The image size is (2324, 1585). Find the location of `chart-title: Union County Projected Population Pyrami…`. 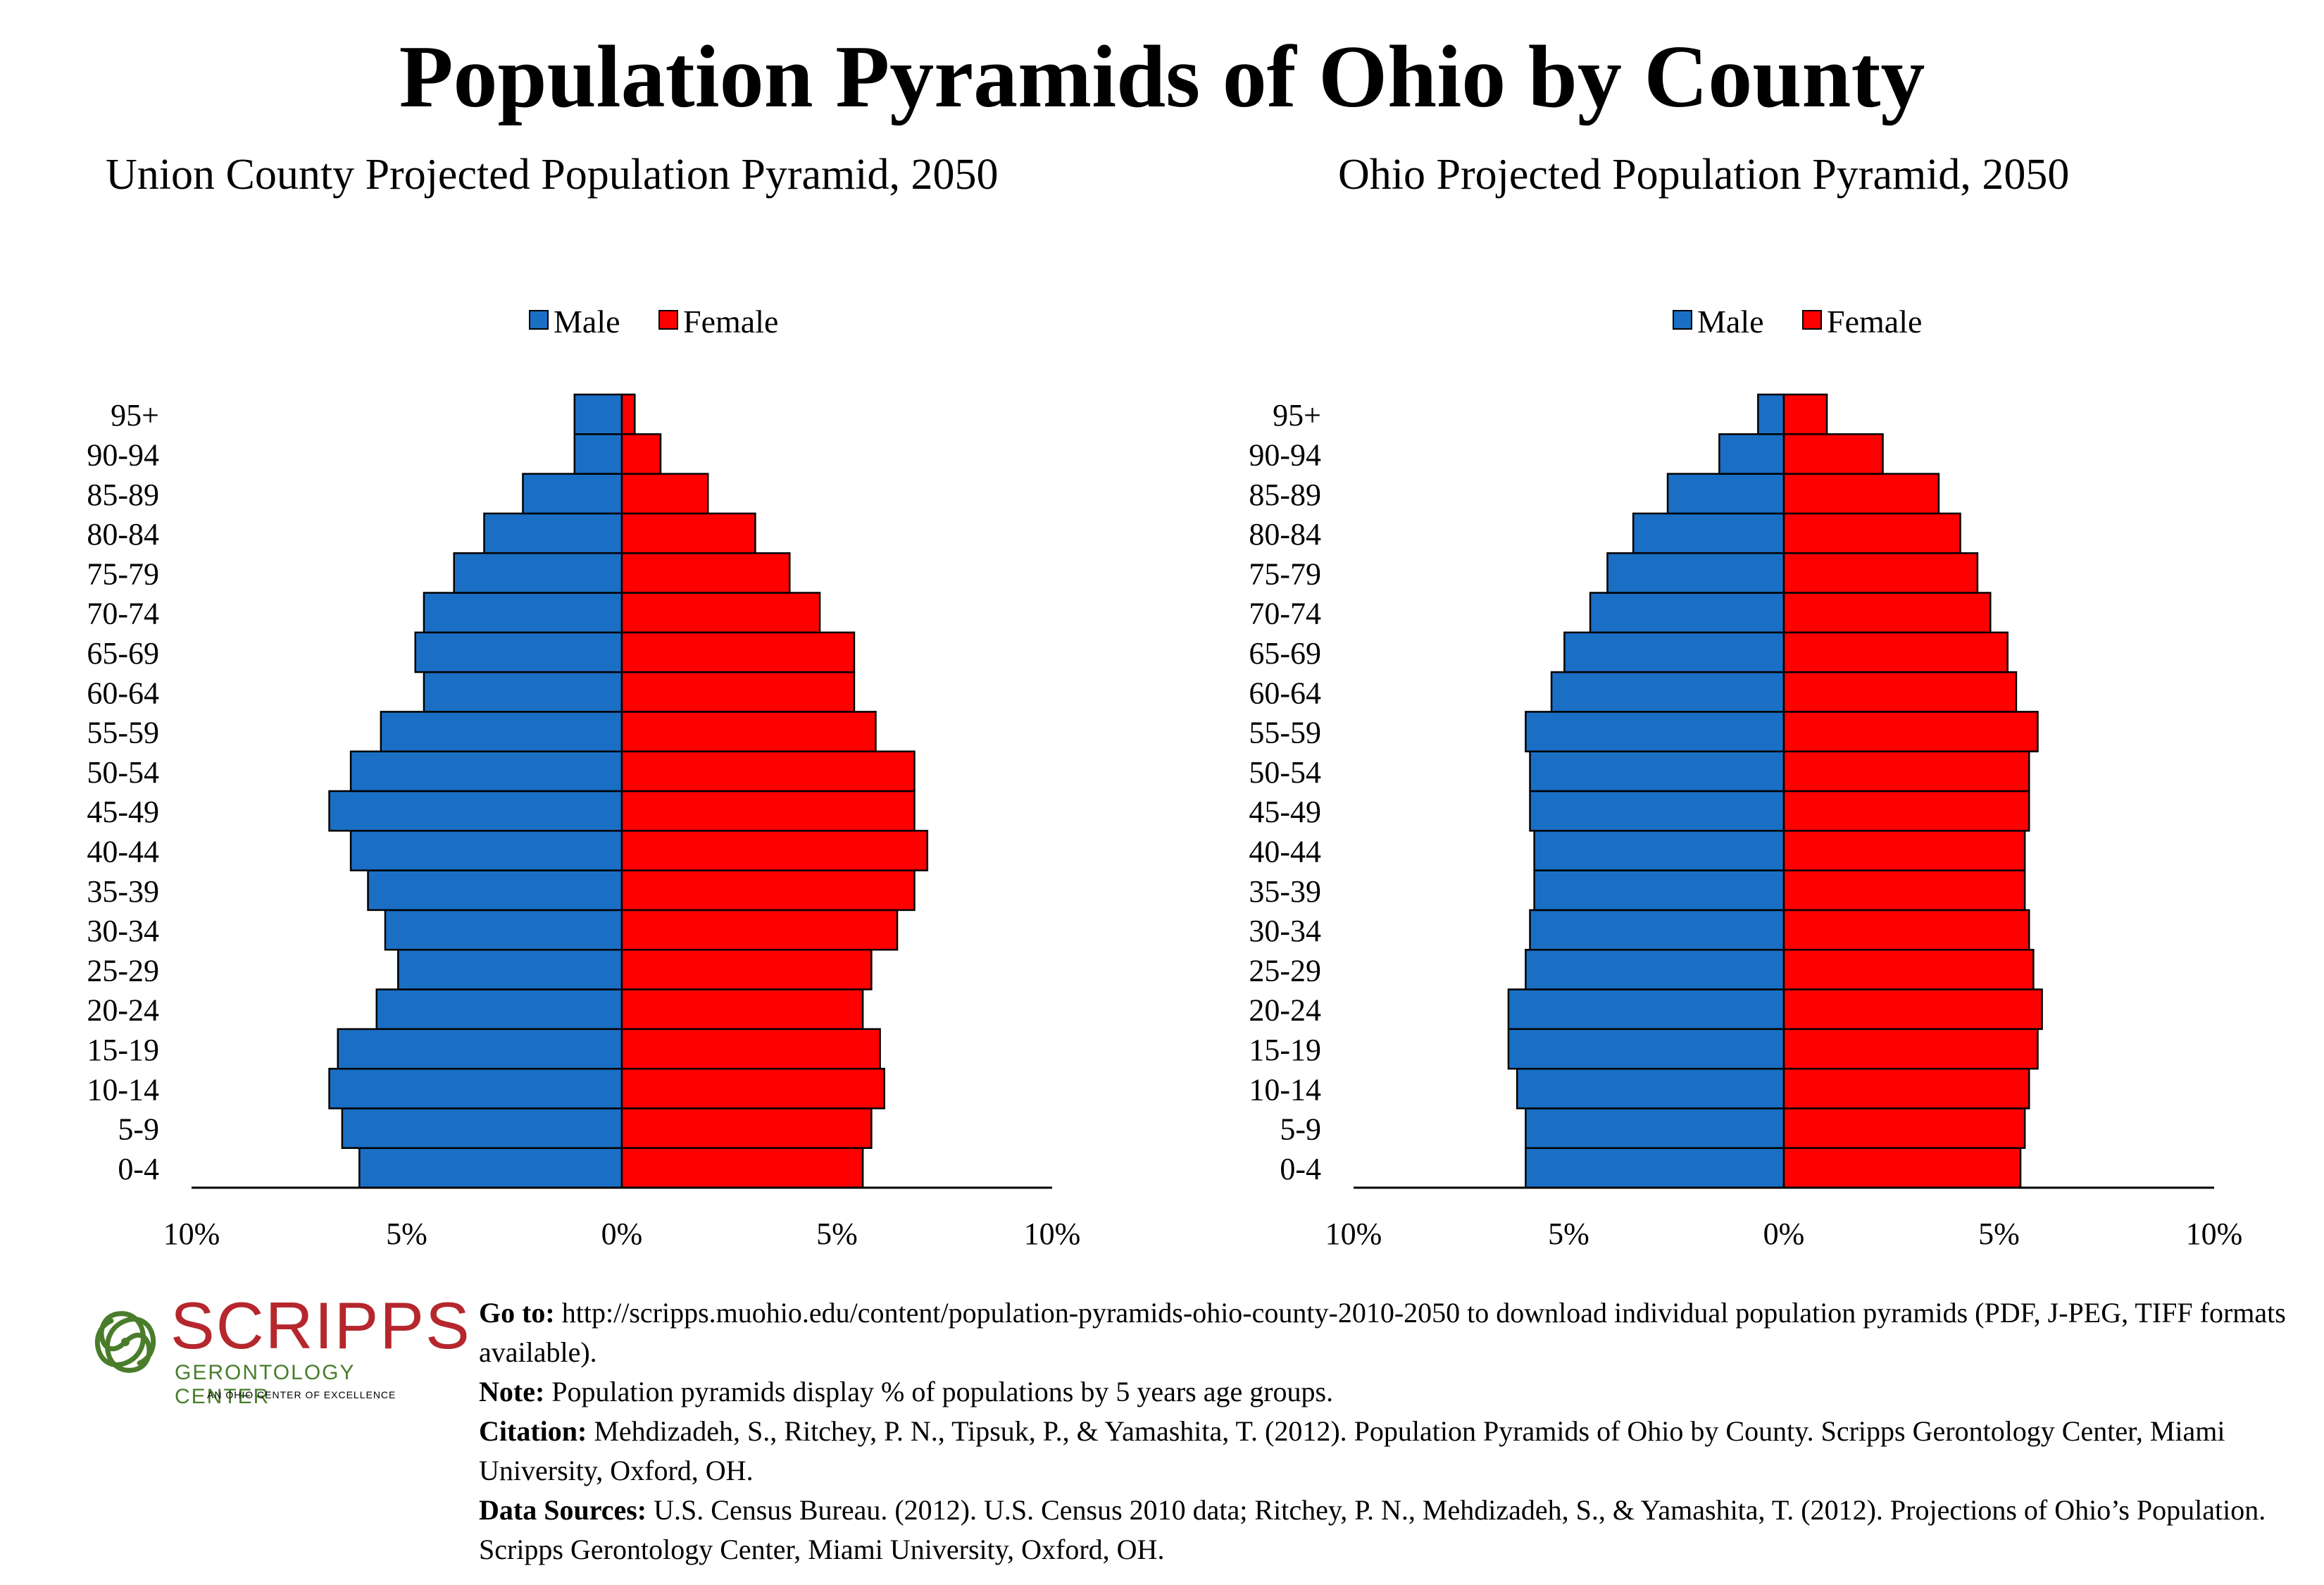

chart-title: Union County Projected Population Pyrami… is located at coordinates (552, 175).